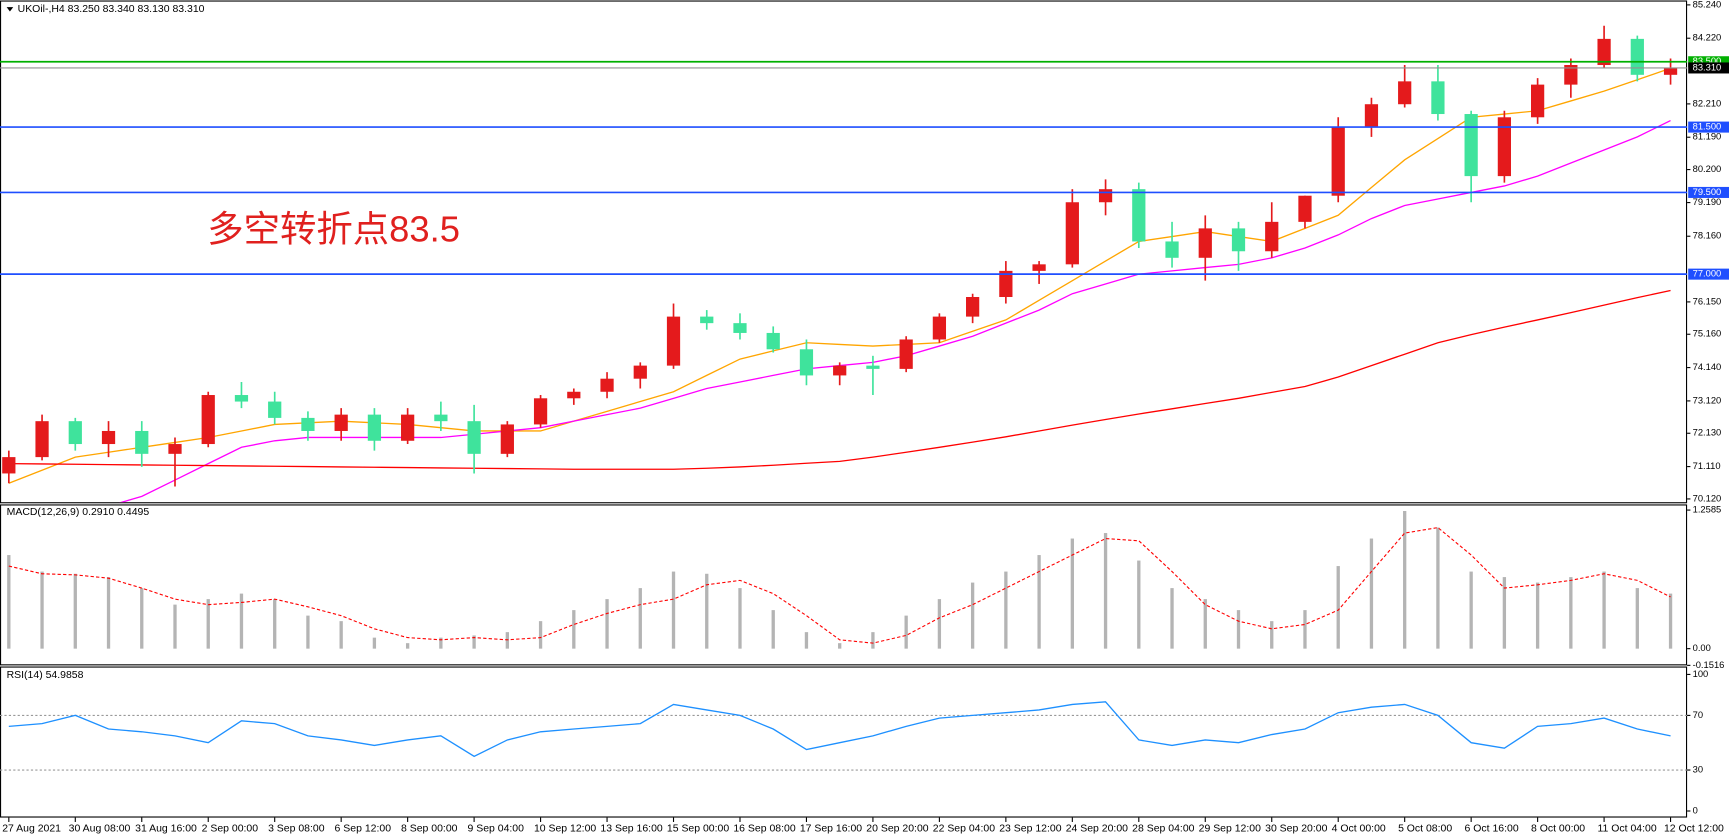  What do you see at coordinates (1707, 400) in the screenshot?
I see `y-tick-label: 73.120` at bounding box center [1707, 400].